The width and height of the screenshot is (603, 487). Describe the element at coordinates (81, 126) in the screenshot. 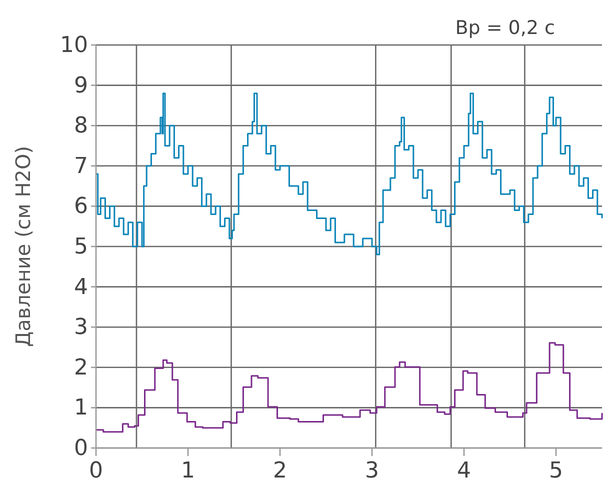

I see `y-tick-label: 8` at that location.